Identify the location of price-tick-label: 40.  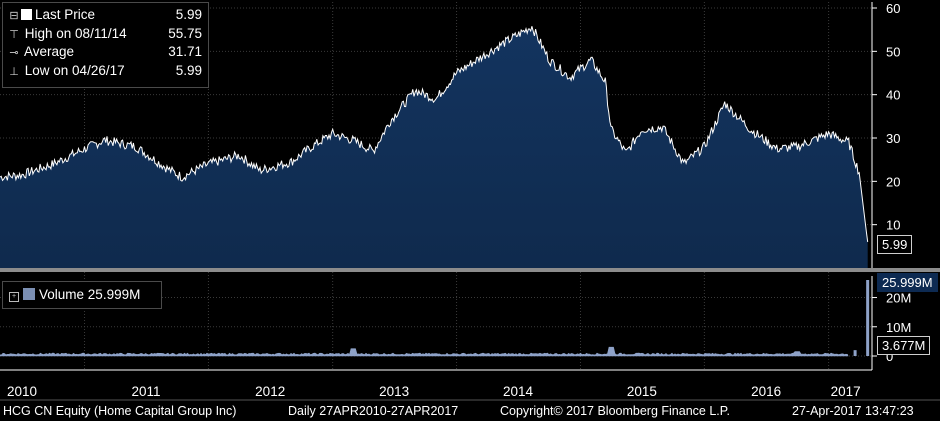
(893, 95).